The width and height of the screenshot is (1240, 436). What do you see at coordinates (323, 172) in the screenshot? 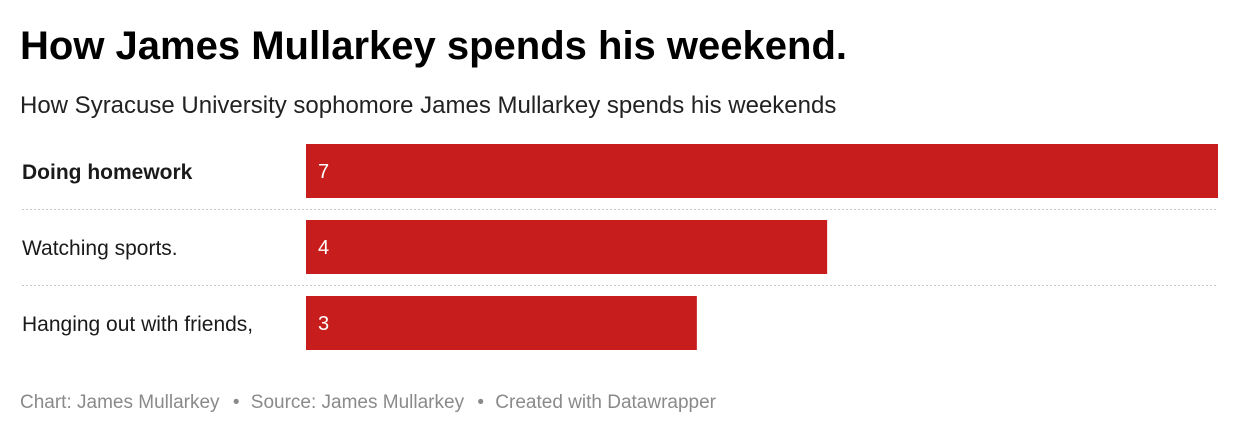
I see `value-label: 7` at bounding box center [323, 172].